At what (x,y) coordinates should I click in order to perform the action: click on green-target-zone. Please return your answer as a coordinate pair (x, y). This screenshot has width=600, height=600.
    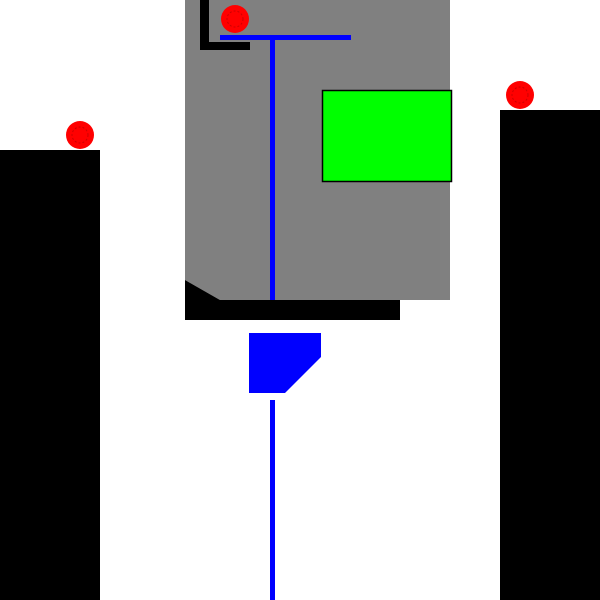
    Looking at the image, I should click on (387, 136).